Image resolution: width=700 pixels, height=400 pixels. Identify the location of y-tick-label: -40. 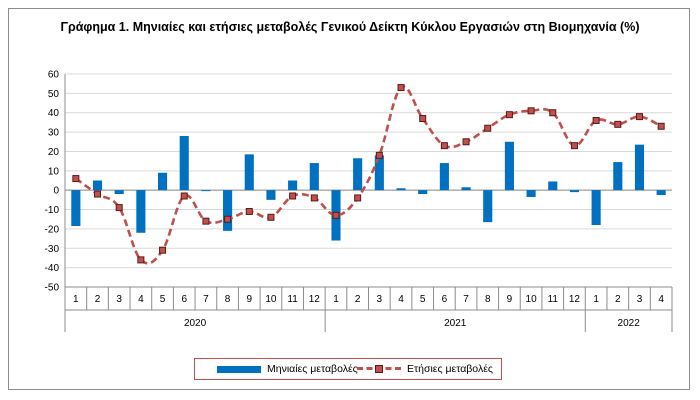
(52, 268).